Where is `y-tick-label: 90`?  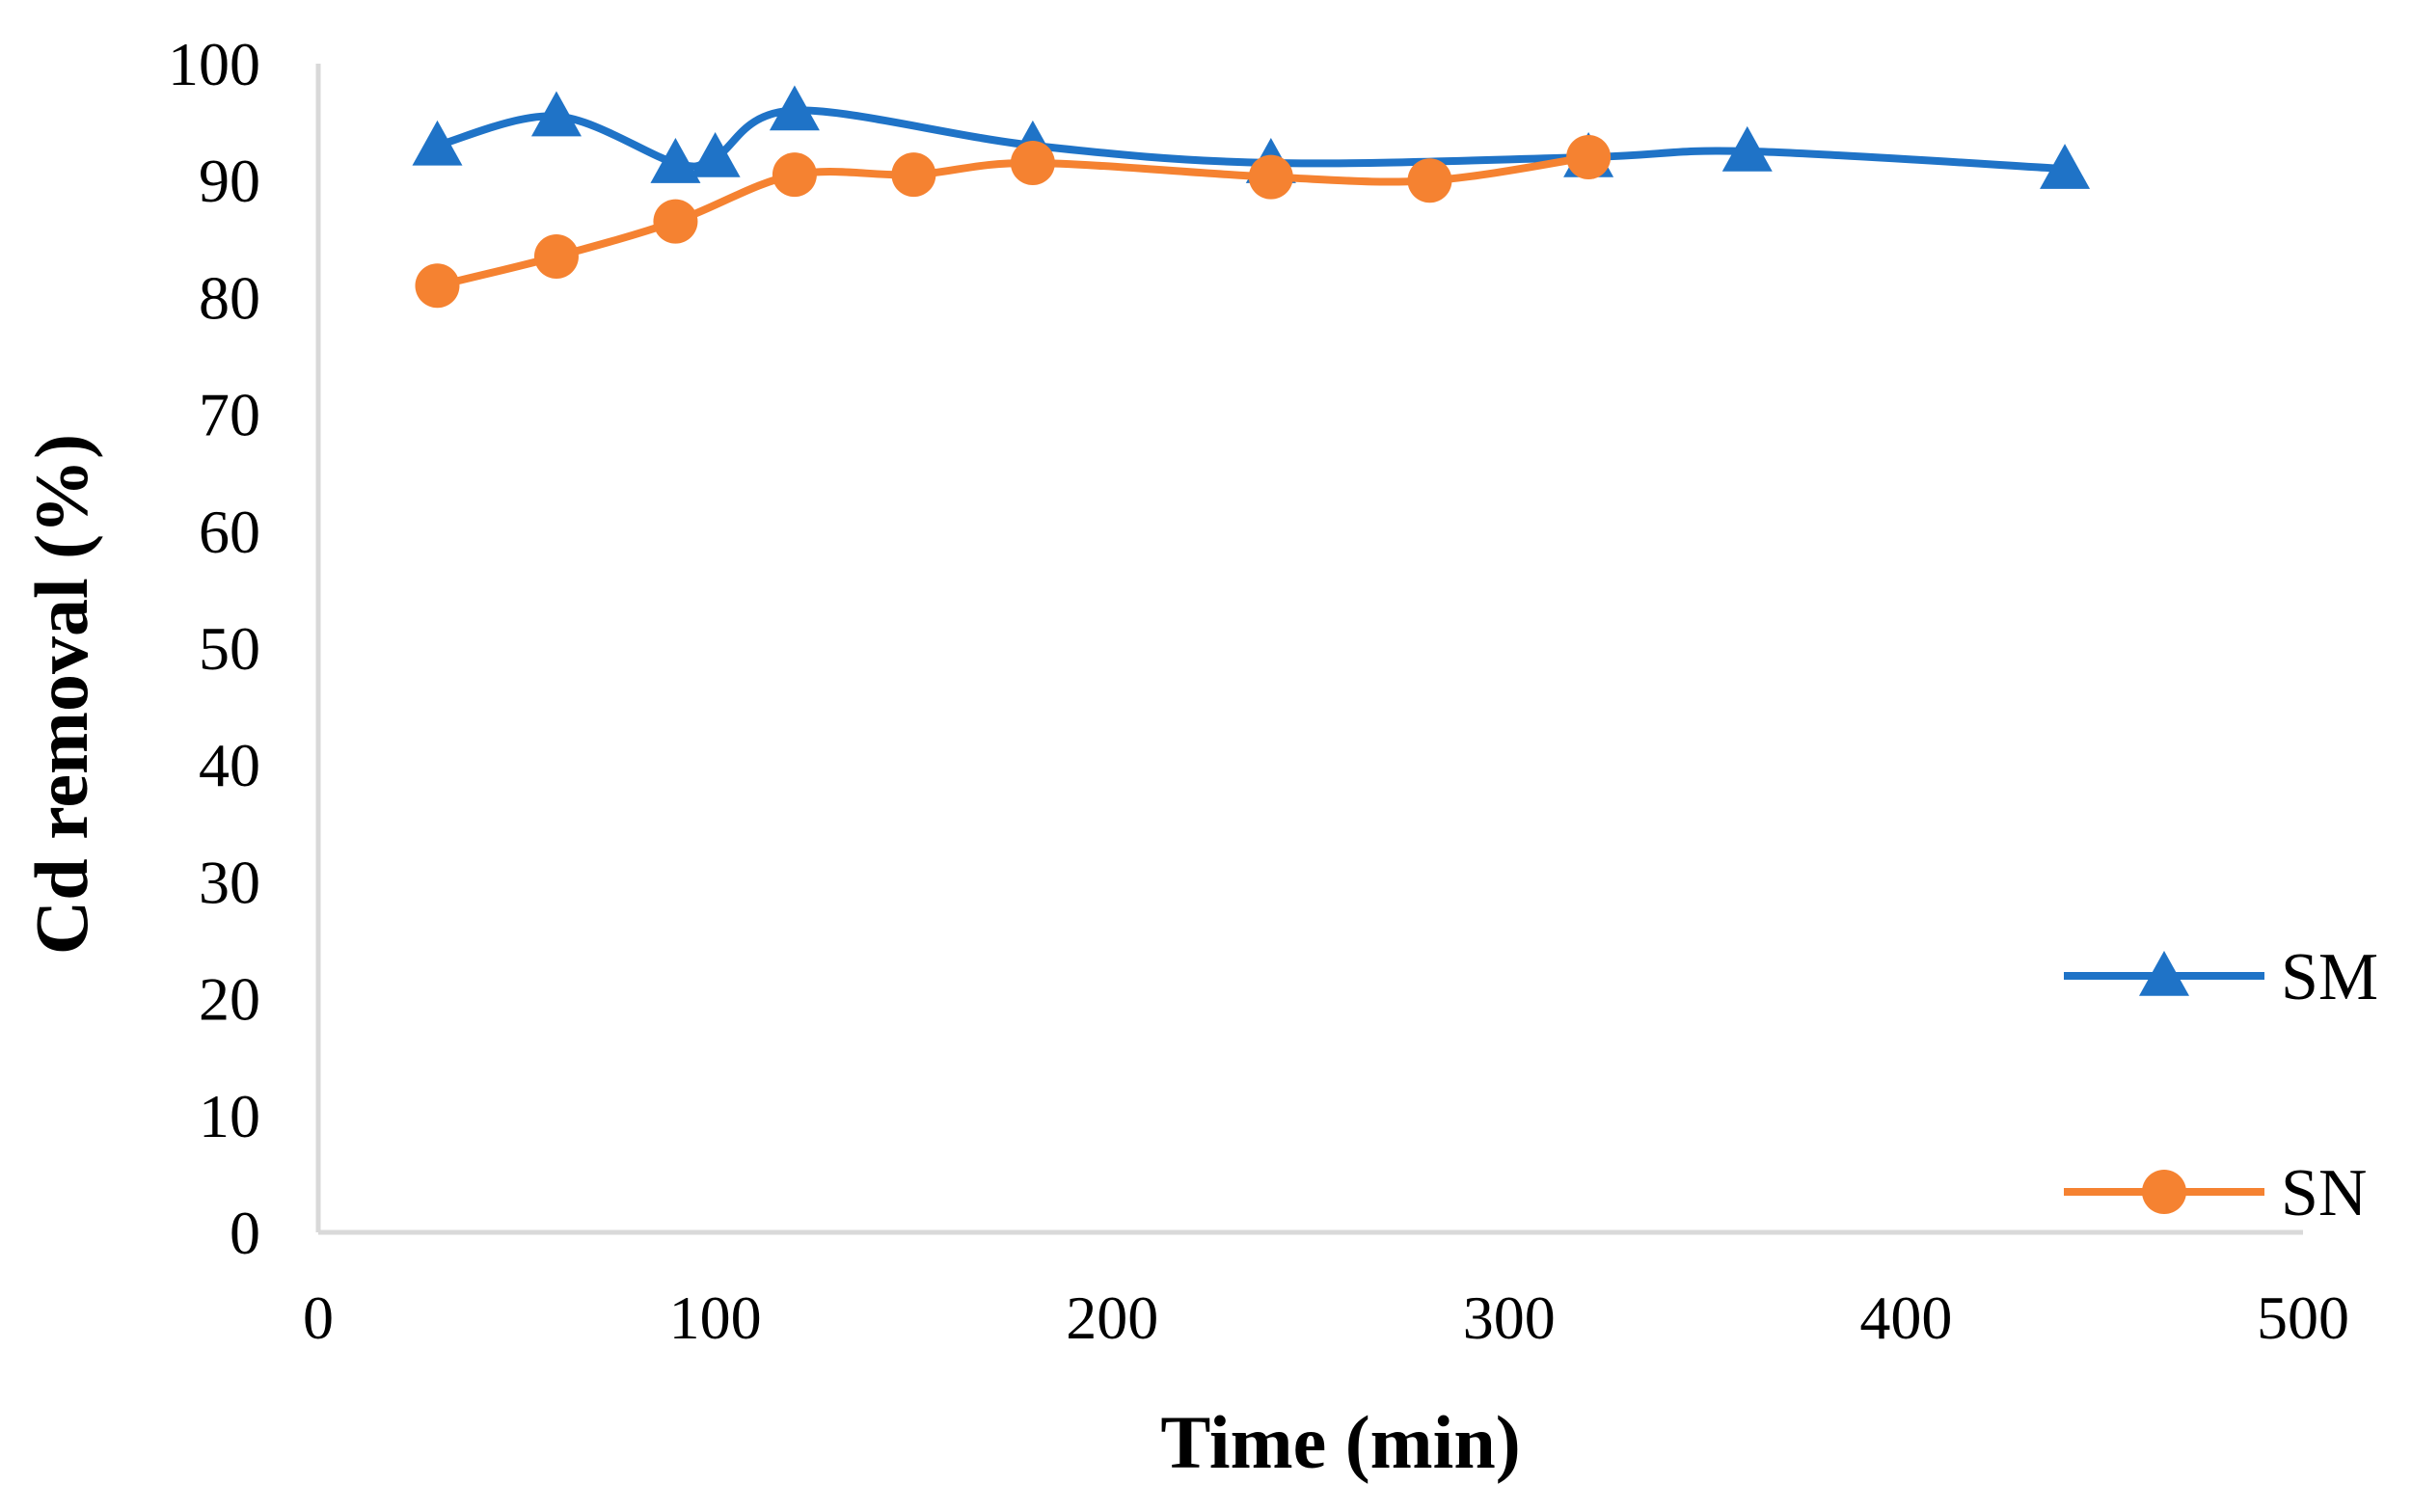
y-tick-label: 90 is located at coordinates (229, 181).